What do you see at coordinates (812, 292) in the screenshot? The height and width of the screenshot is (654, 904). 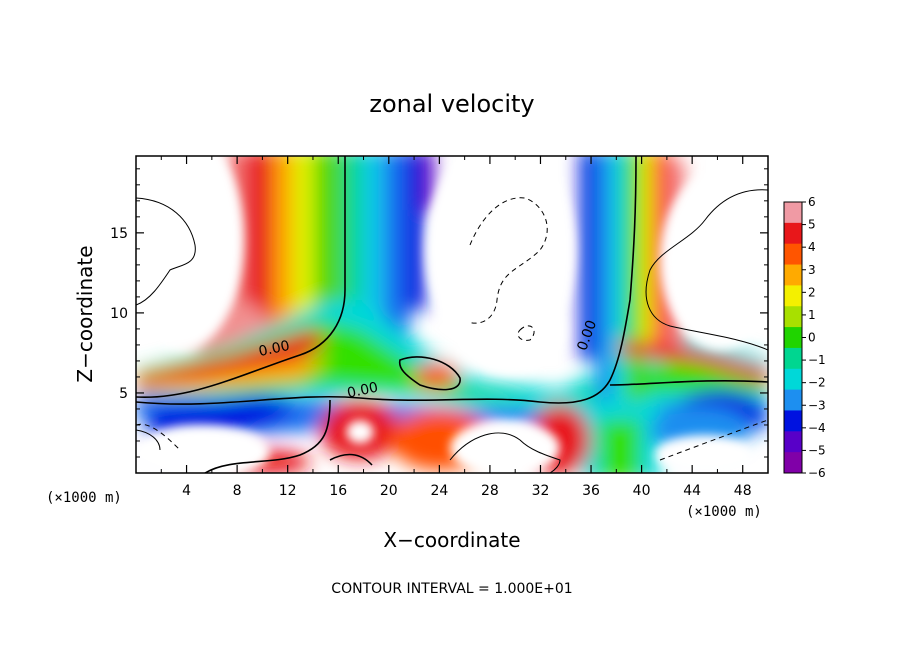 I see `colorbar-tick-label: 2` at bounding box center [812, 292].